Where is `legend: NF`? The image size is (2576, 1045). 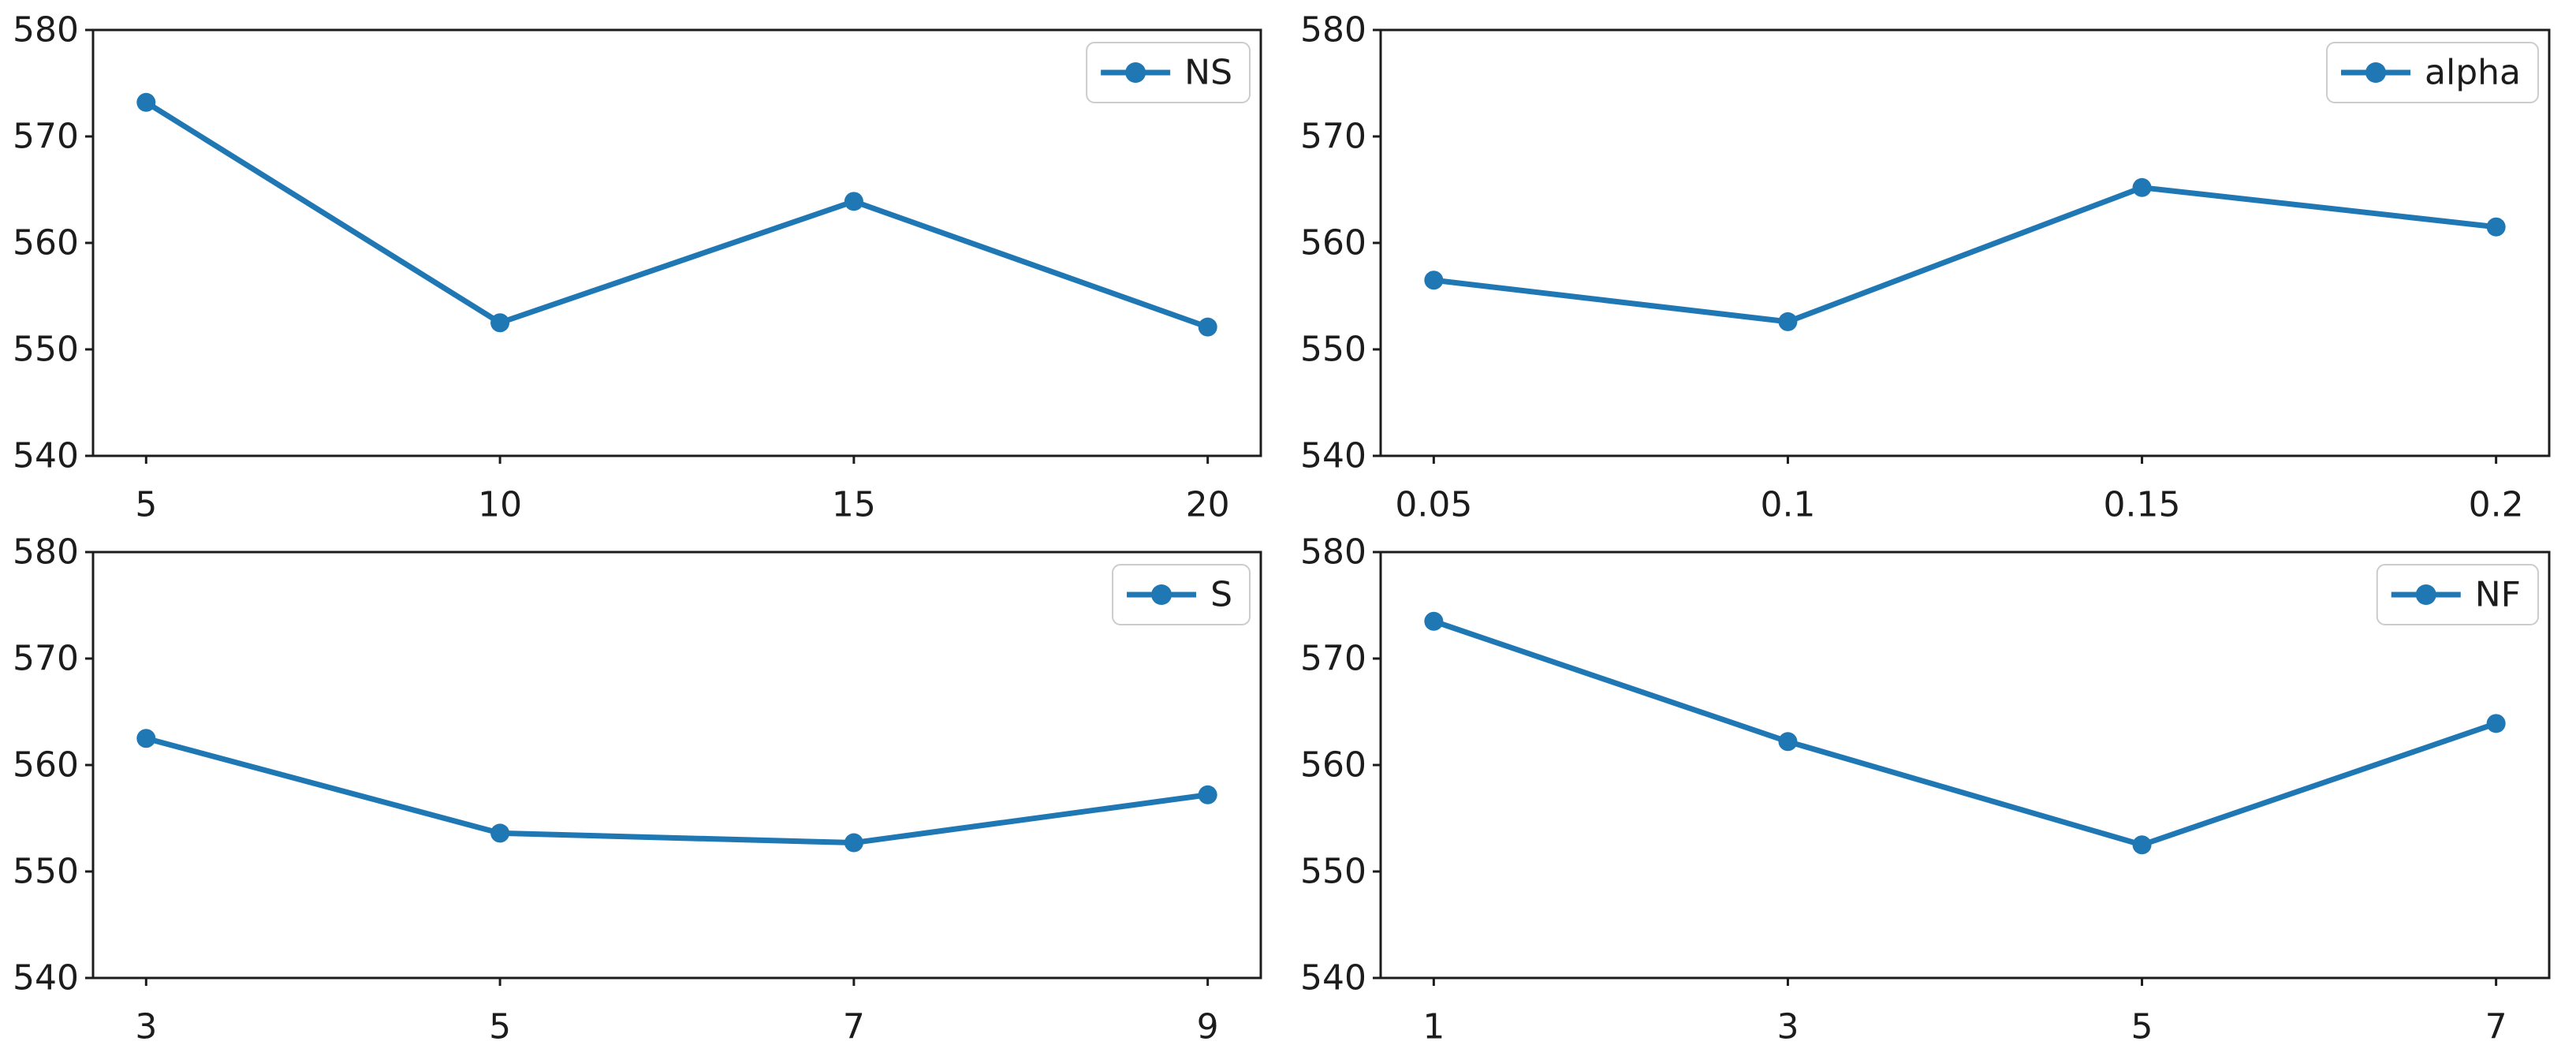 legend: NF is located at coordinates (2458, 595).